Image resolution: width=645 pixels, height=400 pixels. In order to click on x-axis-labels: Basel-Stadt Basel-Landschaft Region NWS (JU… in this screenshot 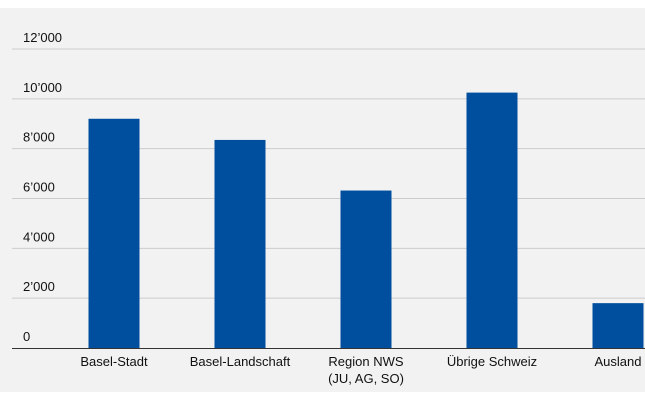, I will do `click(360, 370)`.